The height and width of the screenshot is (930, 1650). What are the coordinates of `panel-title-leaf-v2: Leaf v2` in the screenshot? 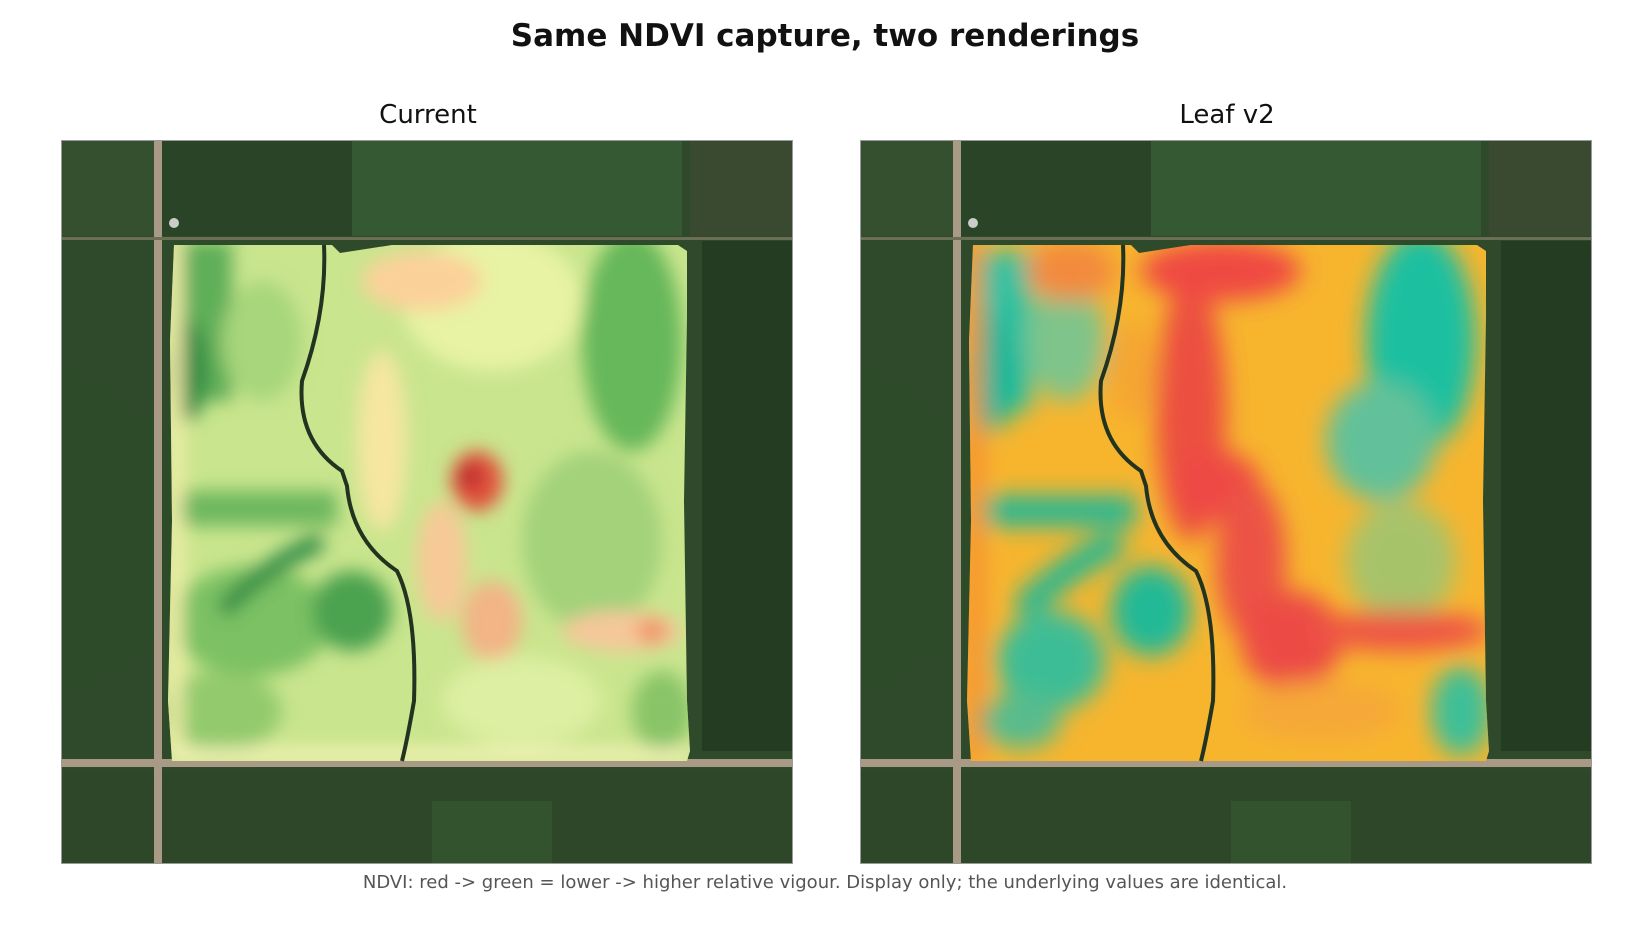 It's located at (1227, 115).